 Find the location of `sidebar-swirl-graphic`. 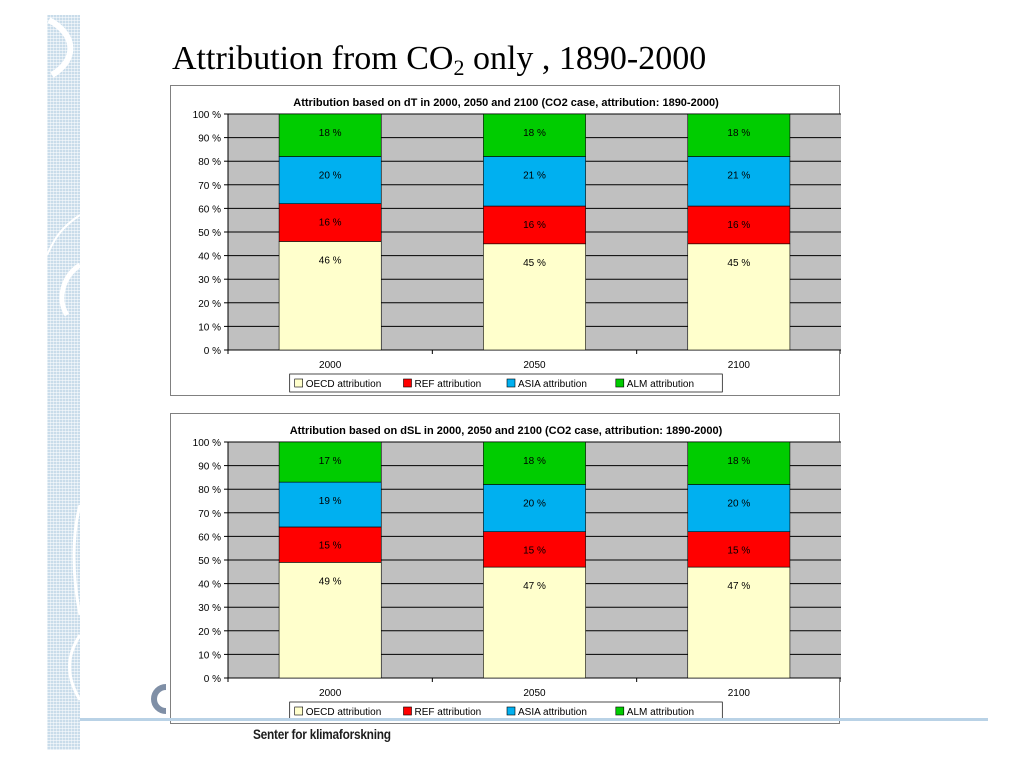

sidebar-swirl-graphic is located at coordinates (63, 359).